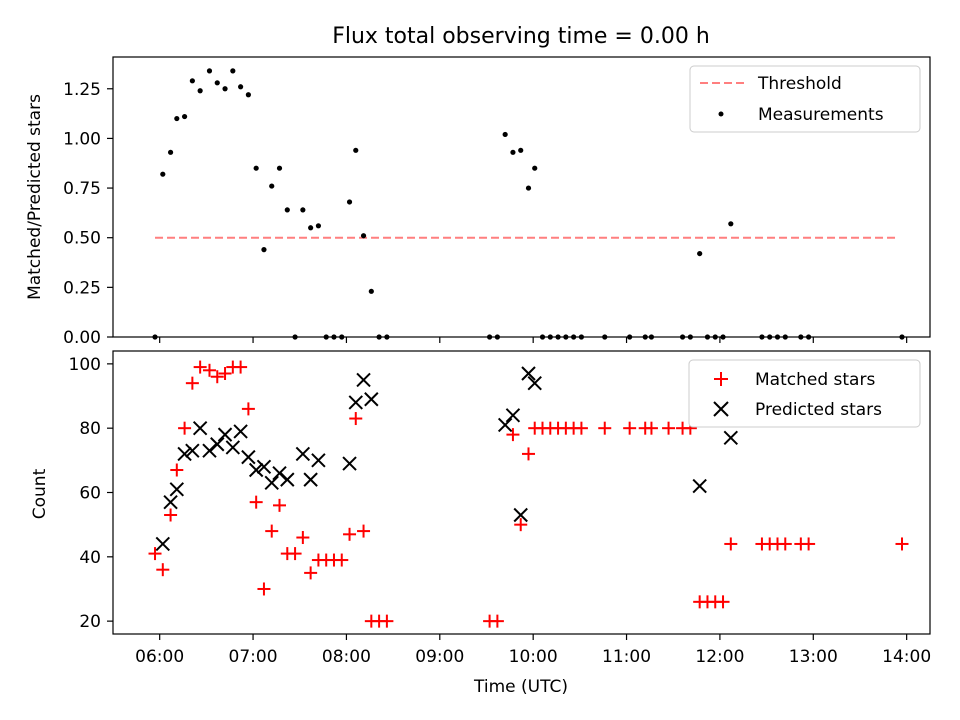 The image size is (960, 720). What do you see at coordinates (719, 657) in the screenshot?
I see `x-tick-label-6: 12:00` at bounding box center [719, 657].